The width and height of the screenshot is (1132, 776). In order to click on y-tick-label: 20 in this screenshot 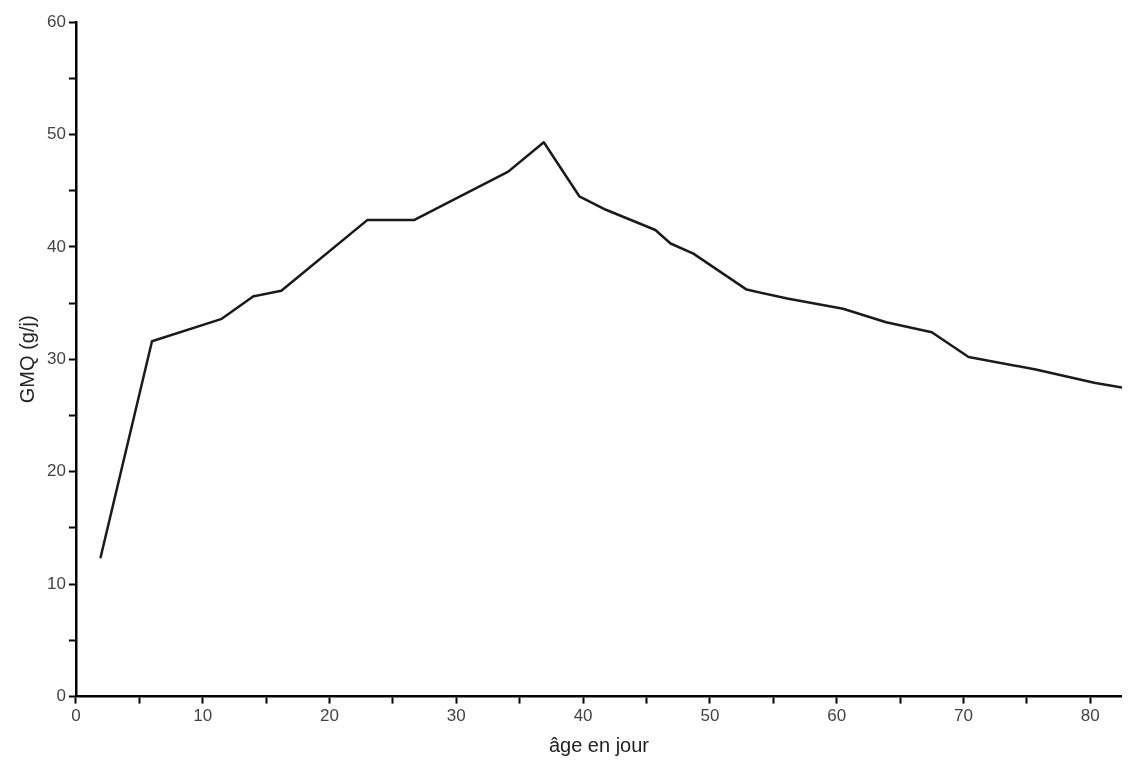, I will do `click(56, 471)`.